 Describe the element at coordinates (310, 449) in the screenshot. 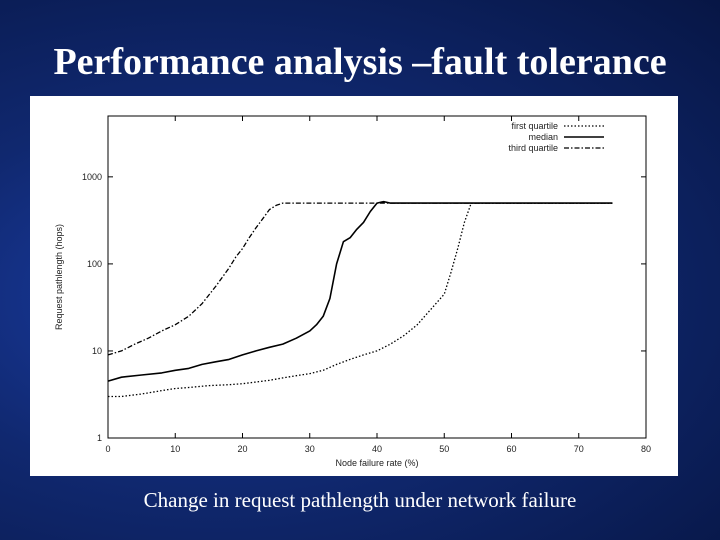

I see `x-tick-label: 30` at that location.